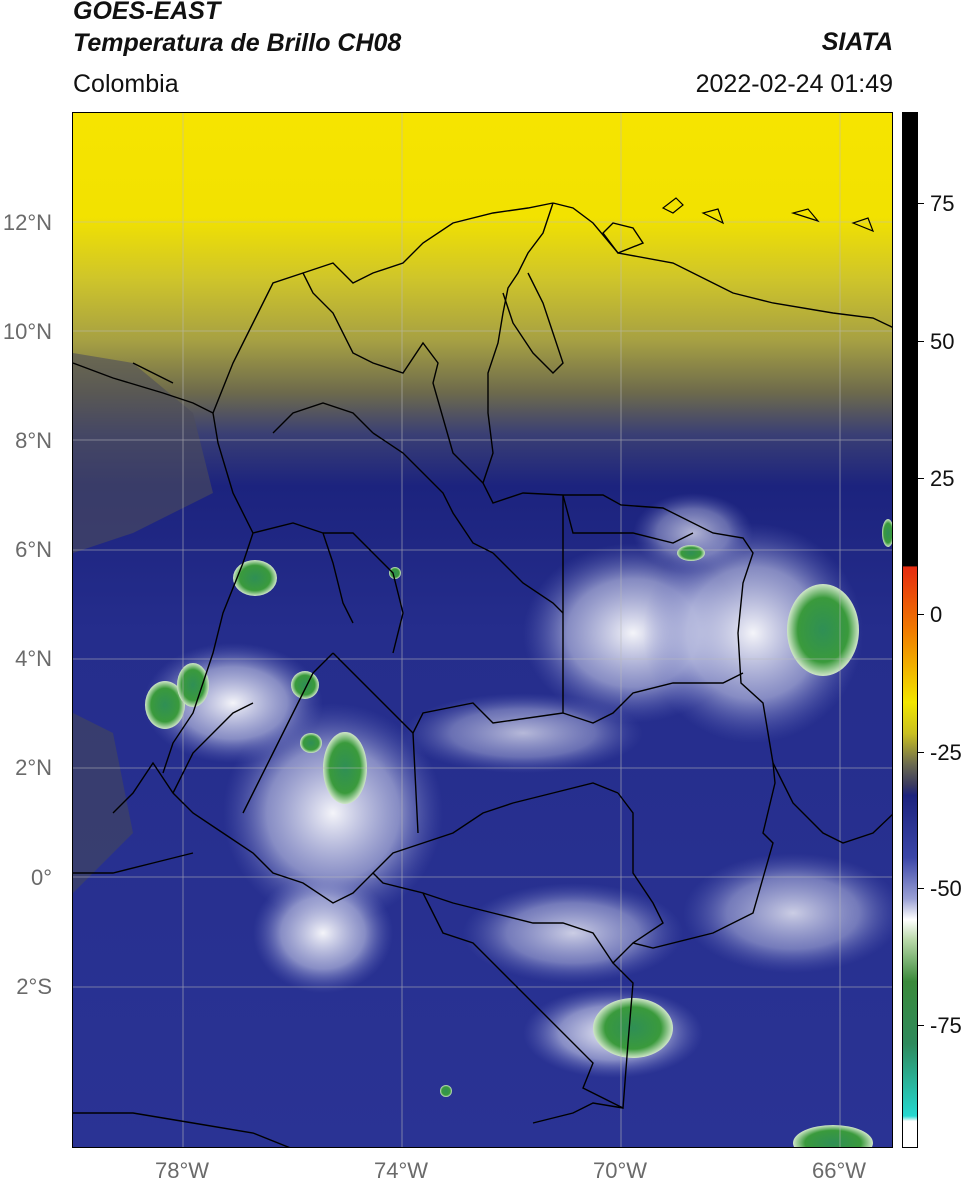 The height and width of the screenshot is (1190, 966). What do you see at coordinates (857, 42) in the screenshot?
I see `org-label: SIATA` at bounding box center [857, 42].